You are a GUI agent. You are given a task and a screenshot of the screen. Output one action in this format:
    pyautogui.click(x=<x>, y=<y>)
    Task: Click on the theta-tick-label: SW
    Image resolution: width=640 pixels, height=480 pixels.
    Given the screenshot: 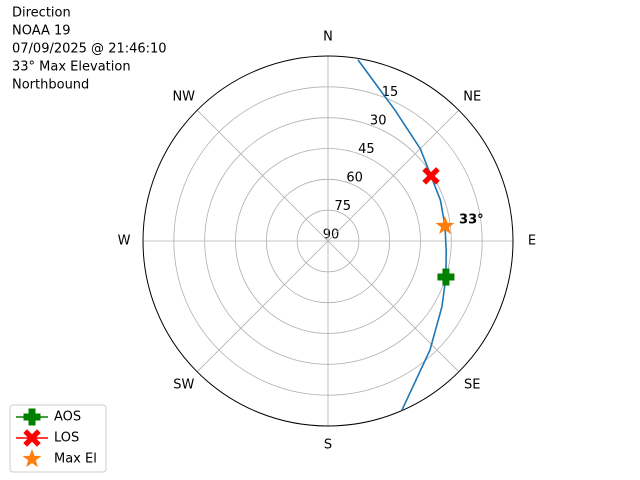 What is the action you would take?
    pyautogui.click(x=183, y=385)
    